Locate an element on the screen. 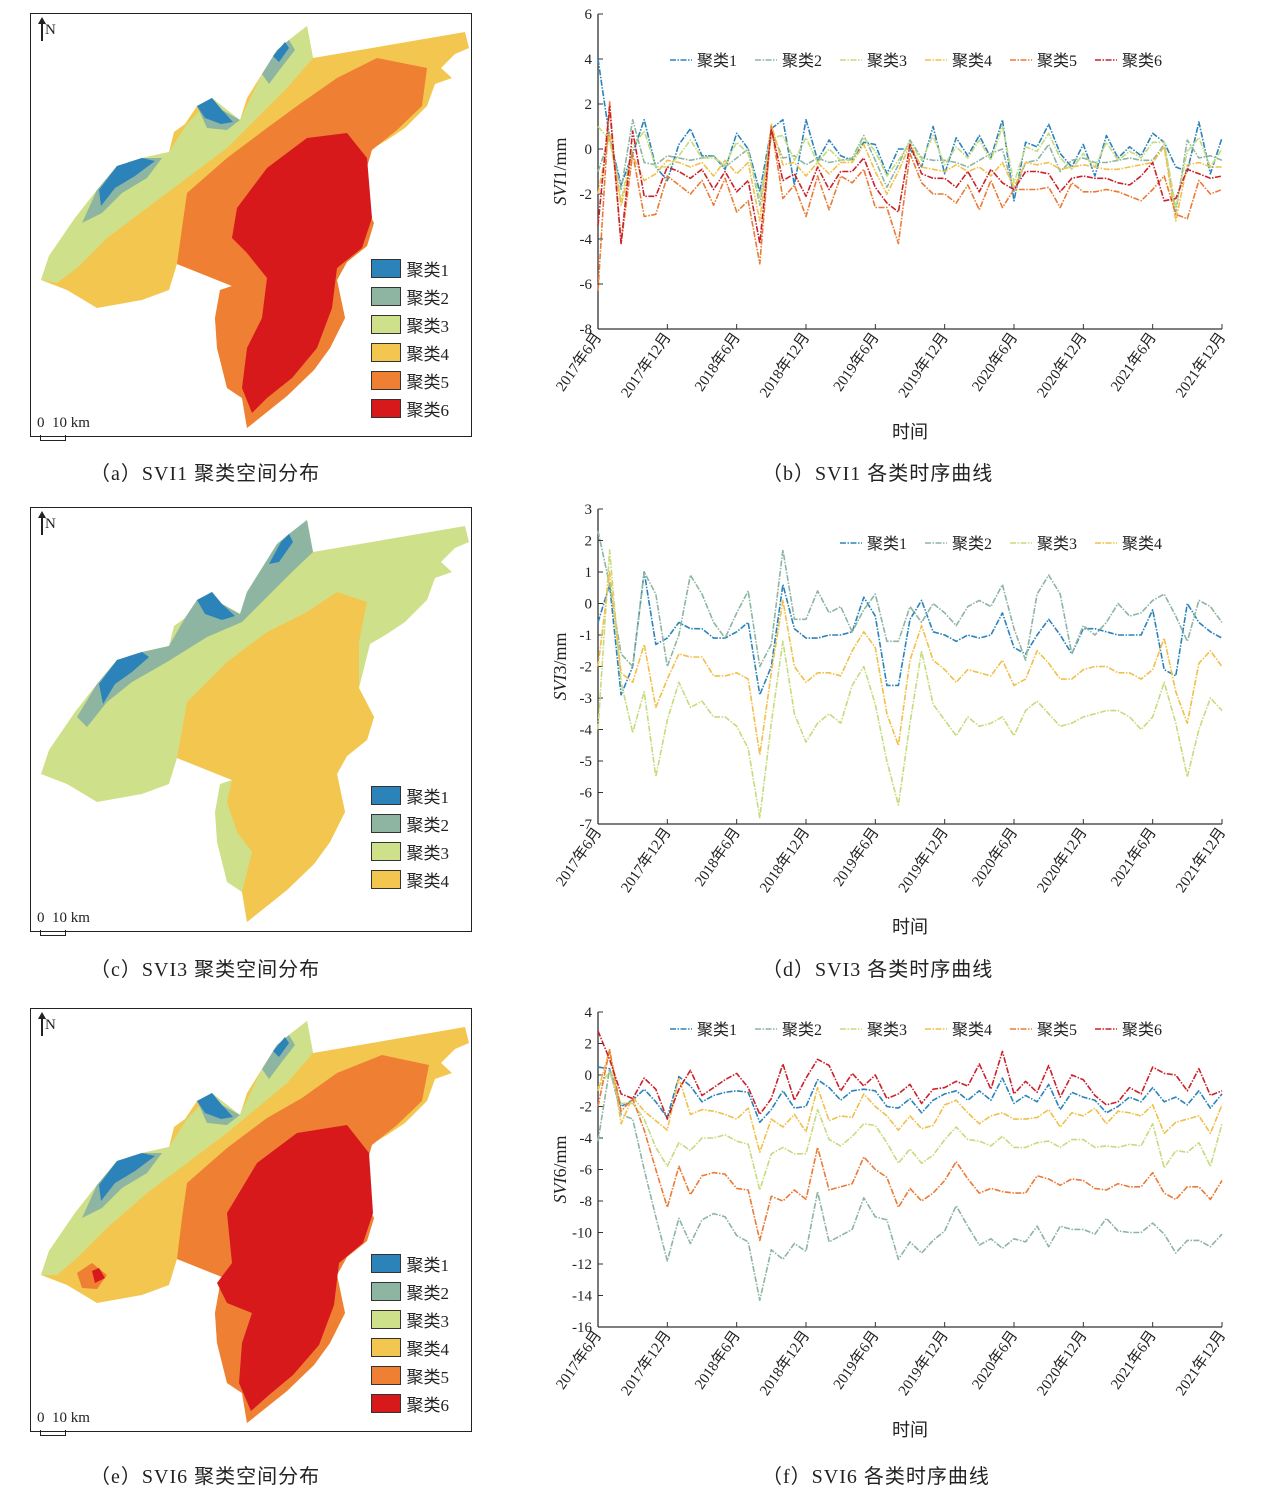 This screenshot has width=1287, height=1496. y-tick-label: -5 is located at coordinates (586, 762).